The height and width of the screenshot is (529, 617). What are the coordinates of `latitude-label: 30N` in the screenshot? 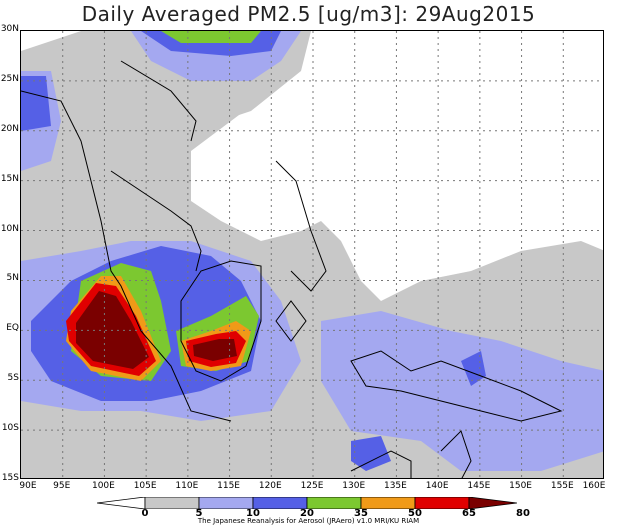 It's located at (9, 29).